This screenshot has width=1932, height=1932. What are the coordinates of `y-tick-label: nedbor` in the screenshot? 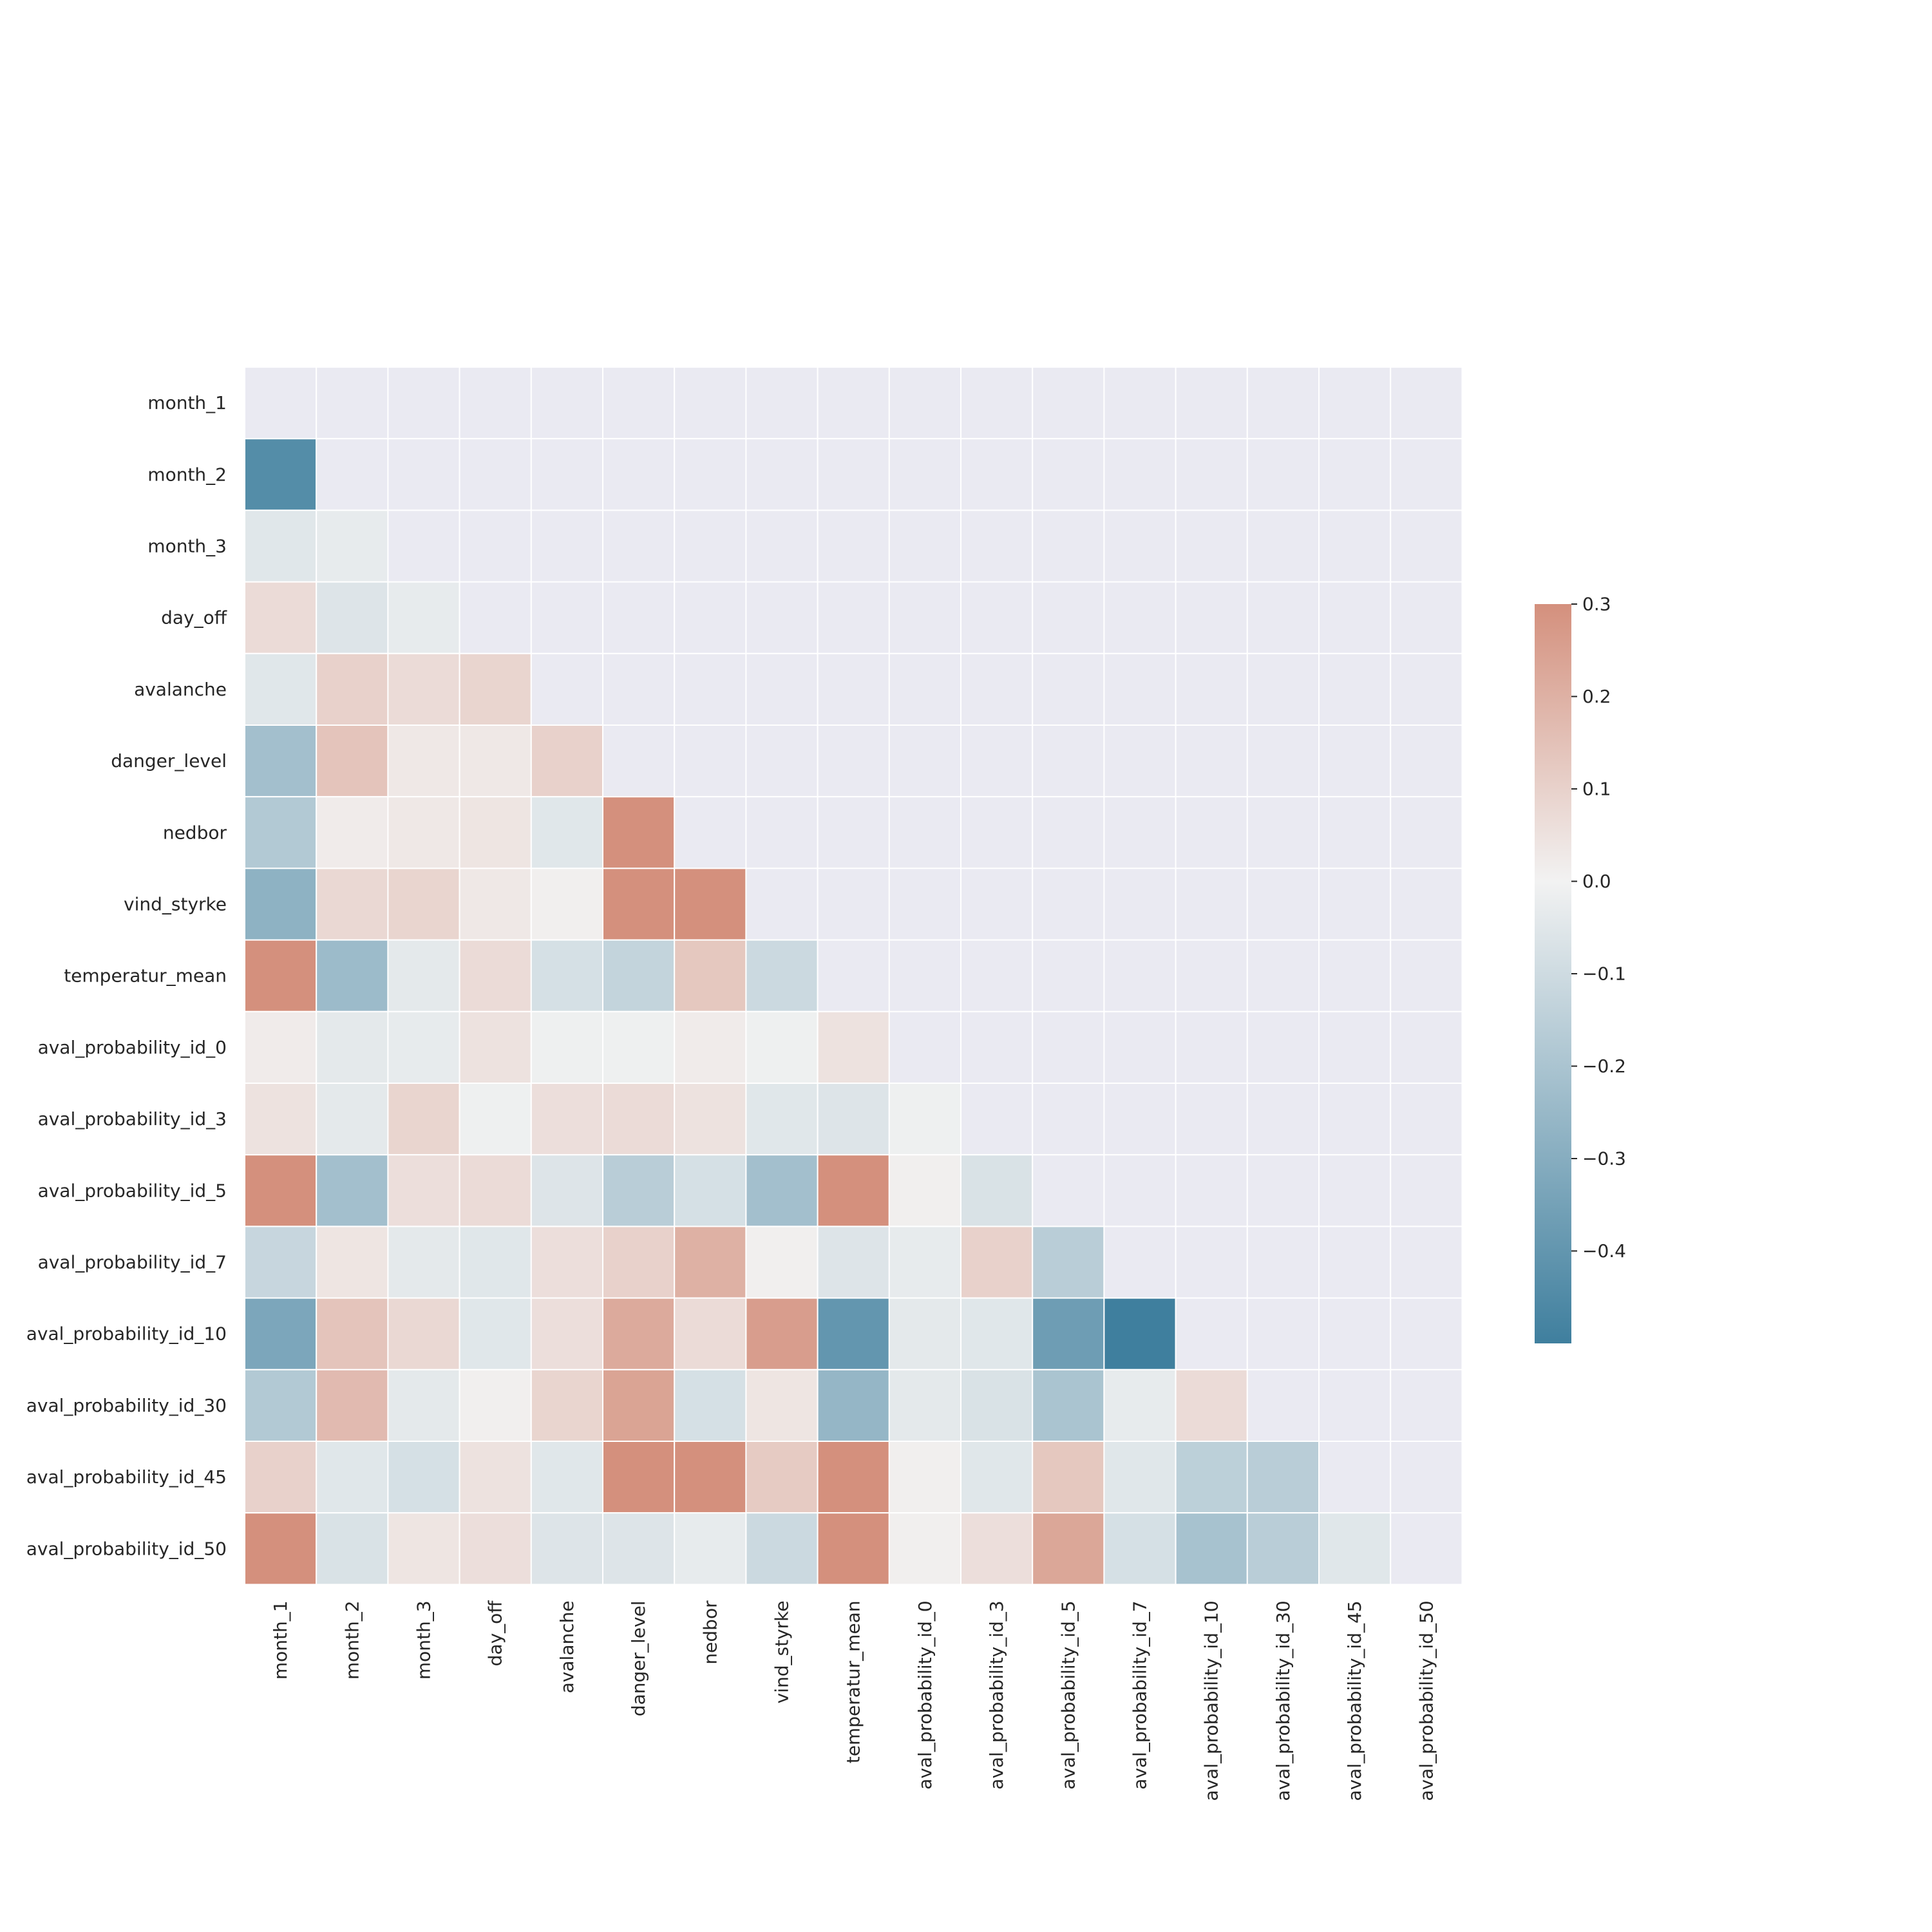 It's located at (195, 833).